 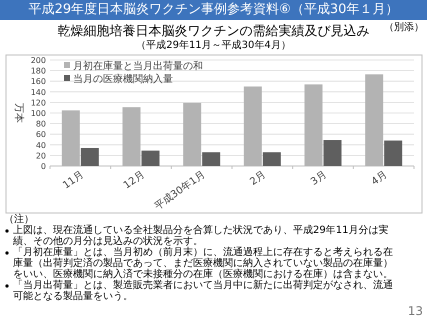 I want to click on y-tick-label: 60, so click(x=41, y=135).